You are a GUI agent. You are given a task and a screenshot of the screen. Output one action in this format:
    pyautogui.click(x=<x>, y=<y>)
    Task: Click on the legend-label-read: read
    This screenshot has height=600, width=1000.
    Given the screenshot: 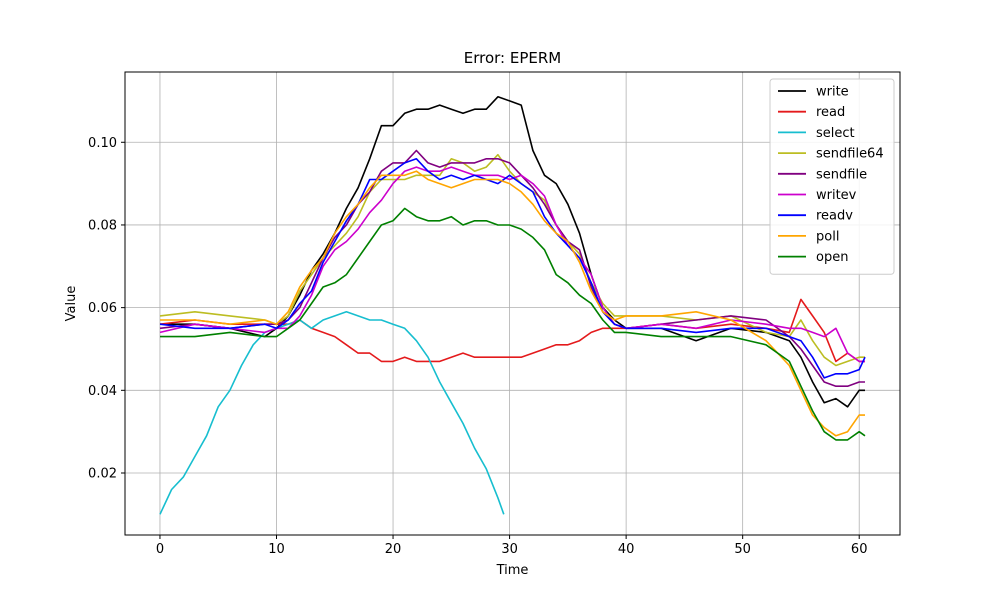 What is the action you would take?
    pyautogui.click(x=830, y=112)
    